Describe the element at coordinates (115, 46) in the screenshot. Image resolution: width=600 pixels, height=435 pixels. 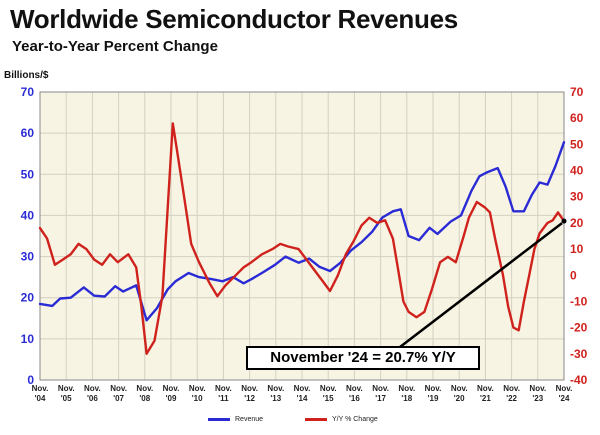
I see `chart-subtitle: Year-to-Year Percent Change` at that location.